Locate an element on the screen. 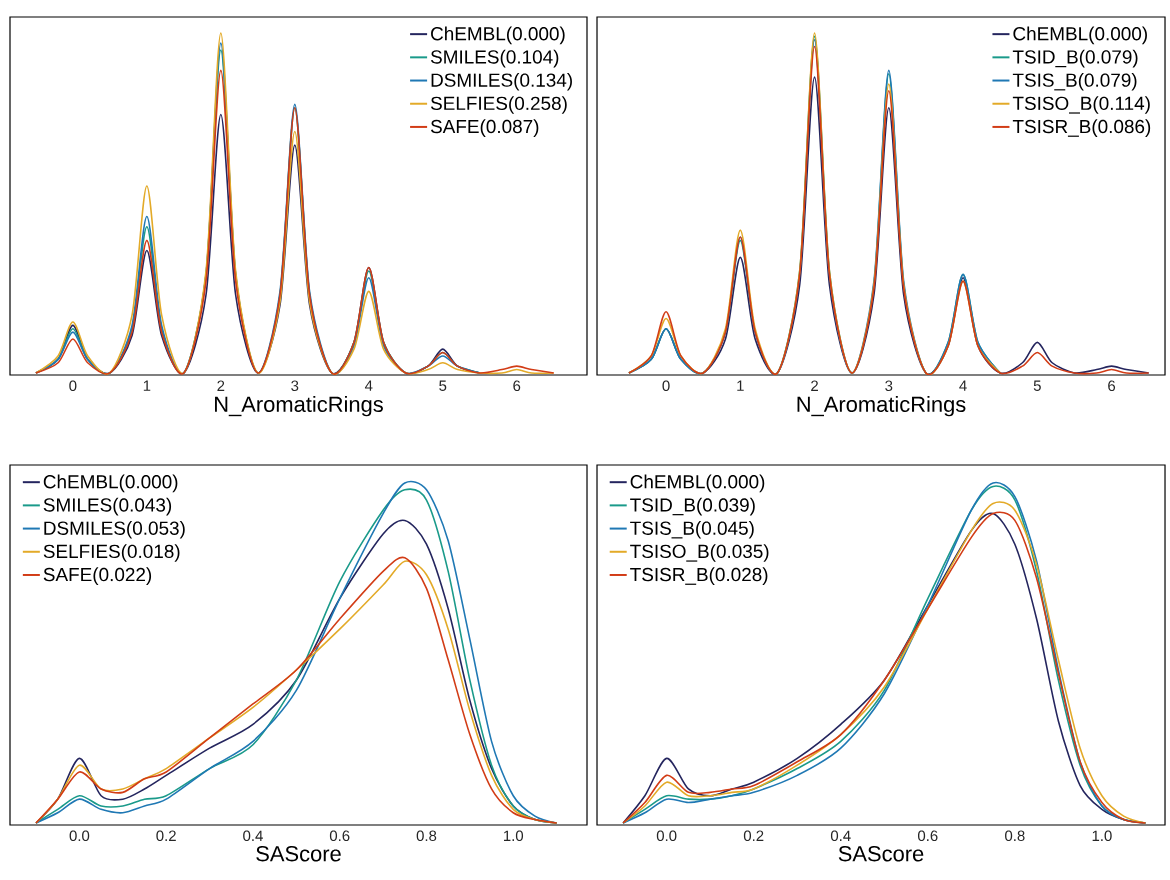 The height and width of the screenshot is (880, 1170). legend-label: SAFE(0.087) is located at coordinates (484, 128).